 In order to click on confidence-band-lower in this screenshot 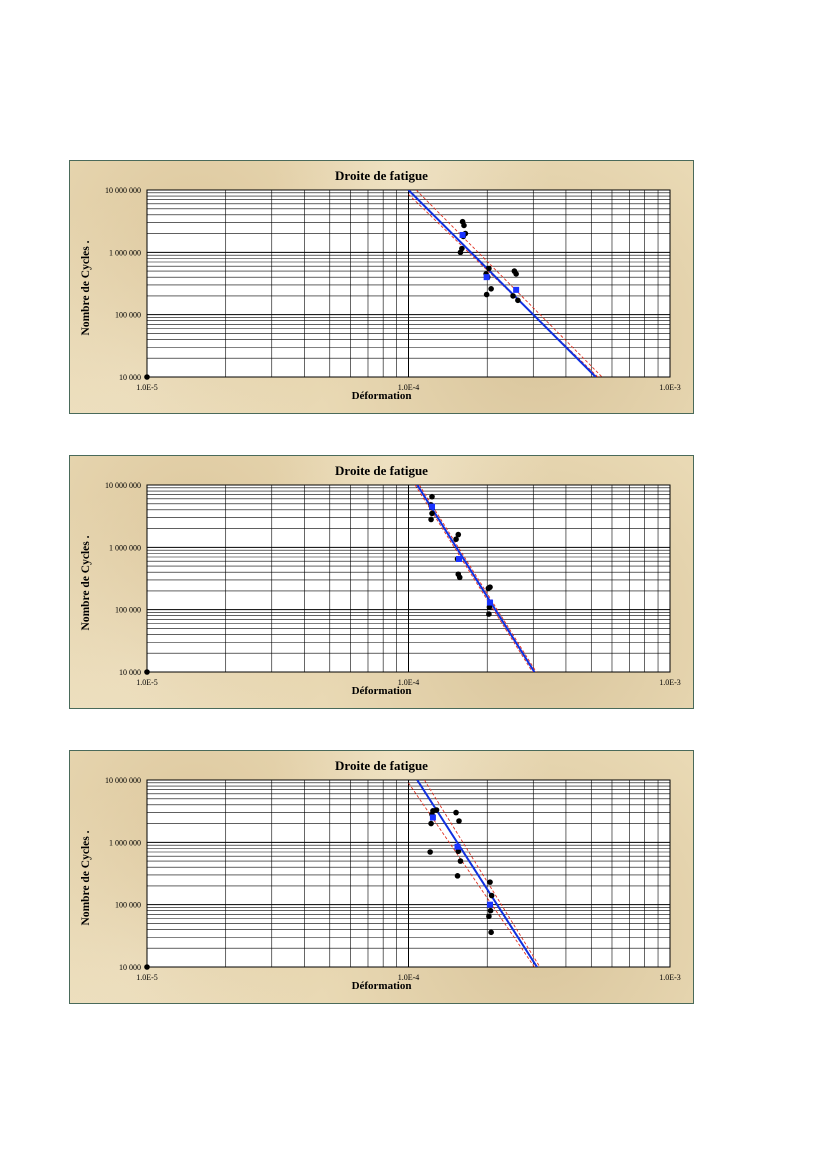, I will do `click(473, 578)`.